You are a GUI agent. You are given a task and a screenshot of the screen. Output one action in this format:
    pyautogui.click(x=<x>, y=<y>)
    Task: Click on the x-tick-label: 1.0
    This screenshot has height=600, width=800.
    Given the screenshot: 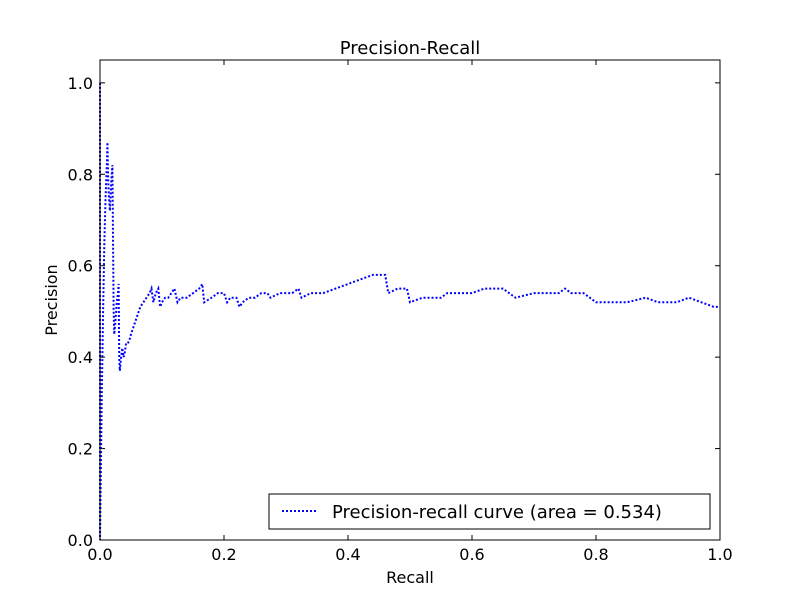 What is the action you would take?
    pyautogui.click(x=719, y=554)
    